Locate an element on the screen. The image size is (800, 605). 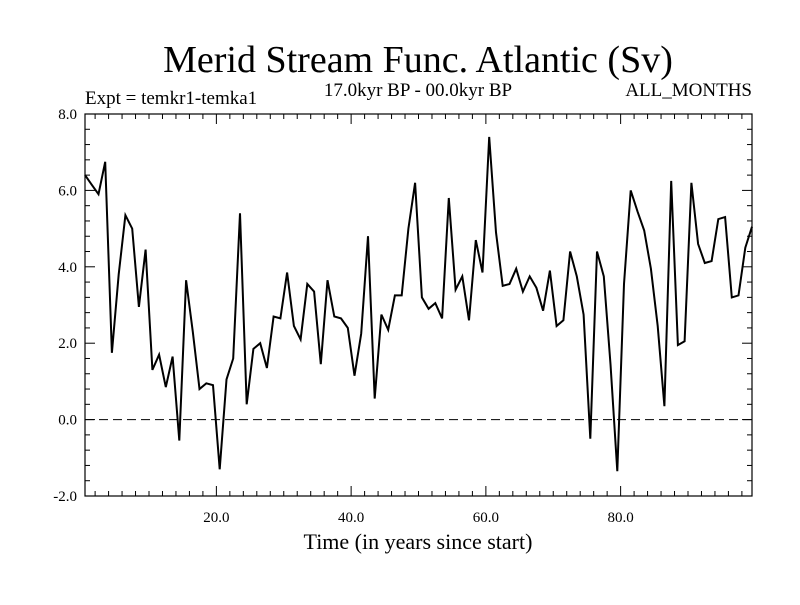
y-tick-label: 2.0 is located at coordinates (67, 344).